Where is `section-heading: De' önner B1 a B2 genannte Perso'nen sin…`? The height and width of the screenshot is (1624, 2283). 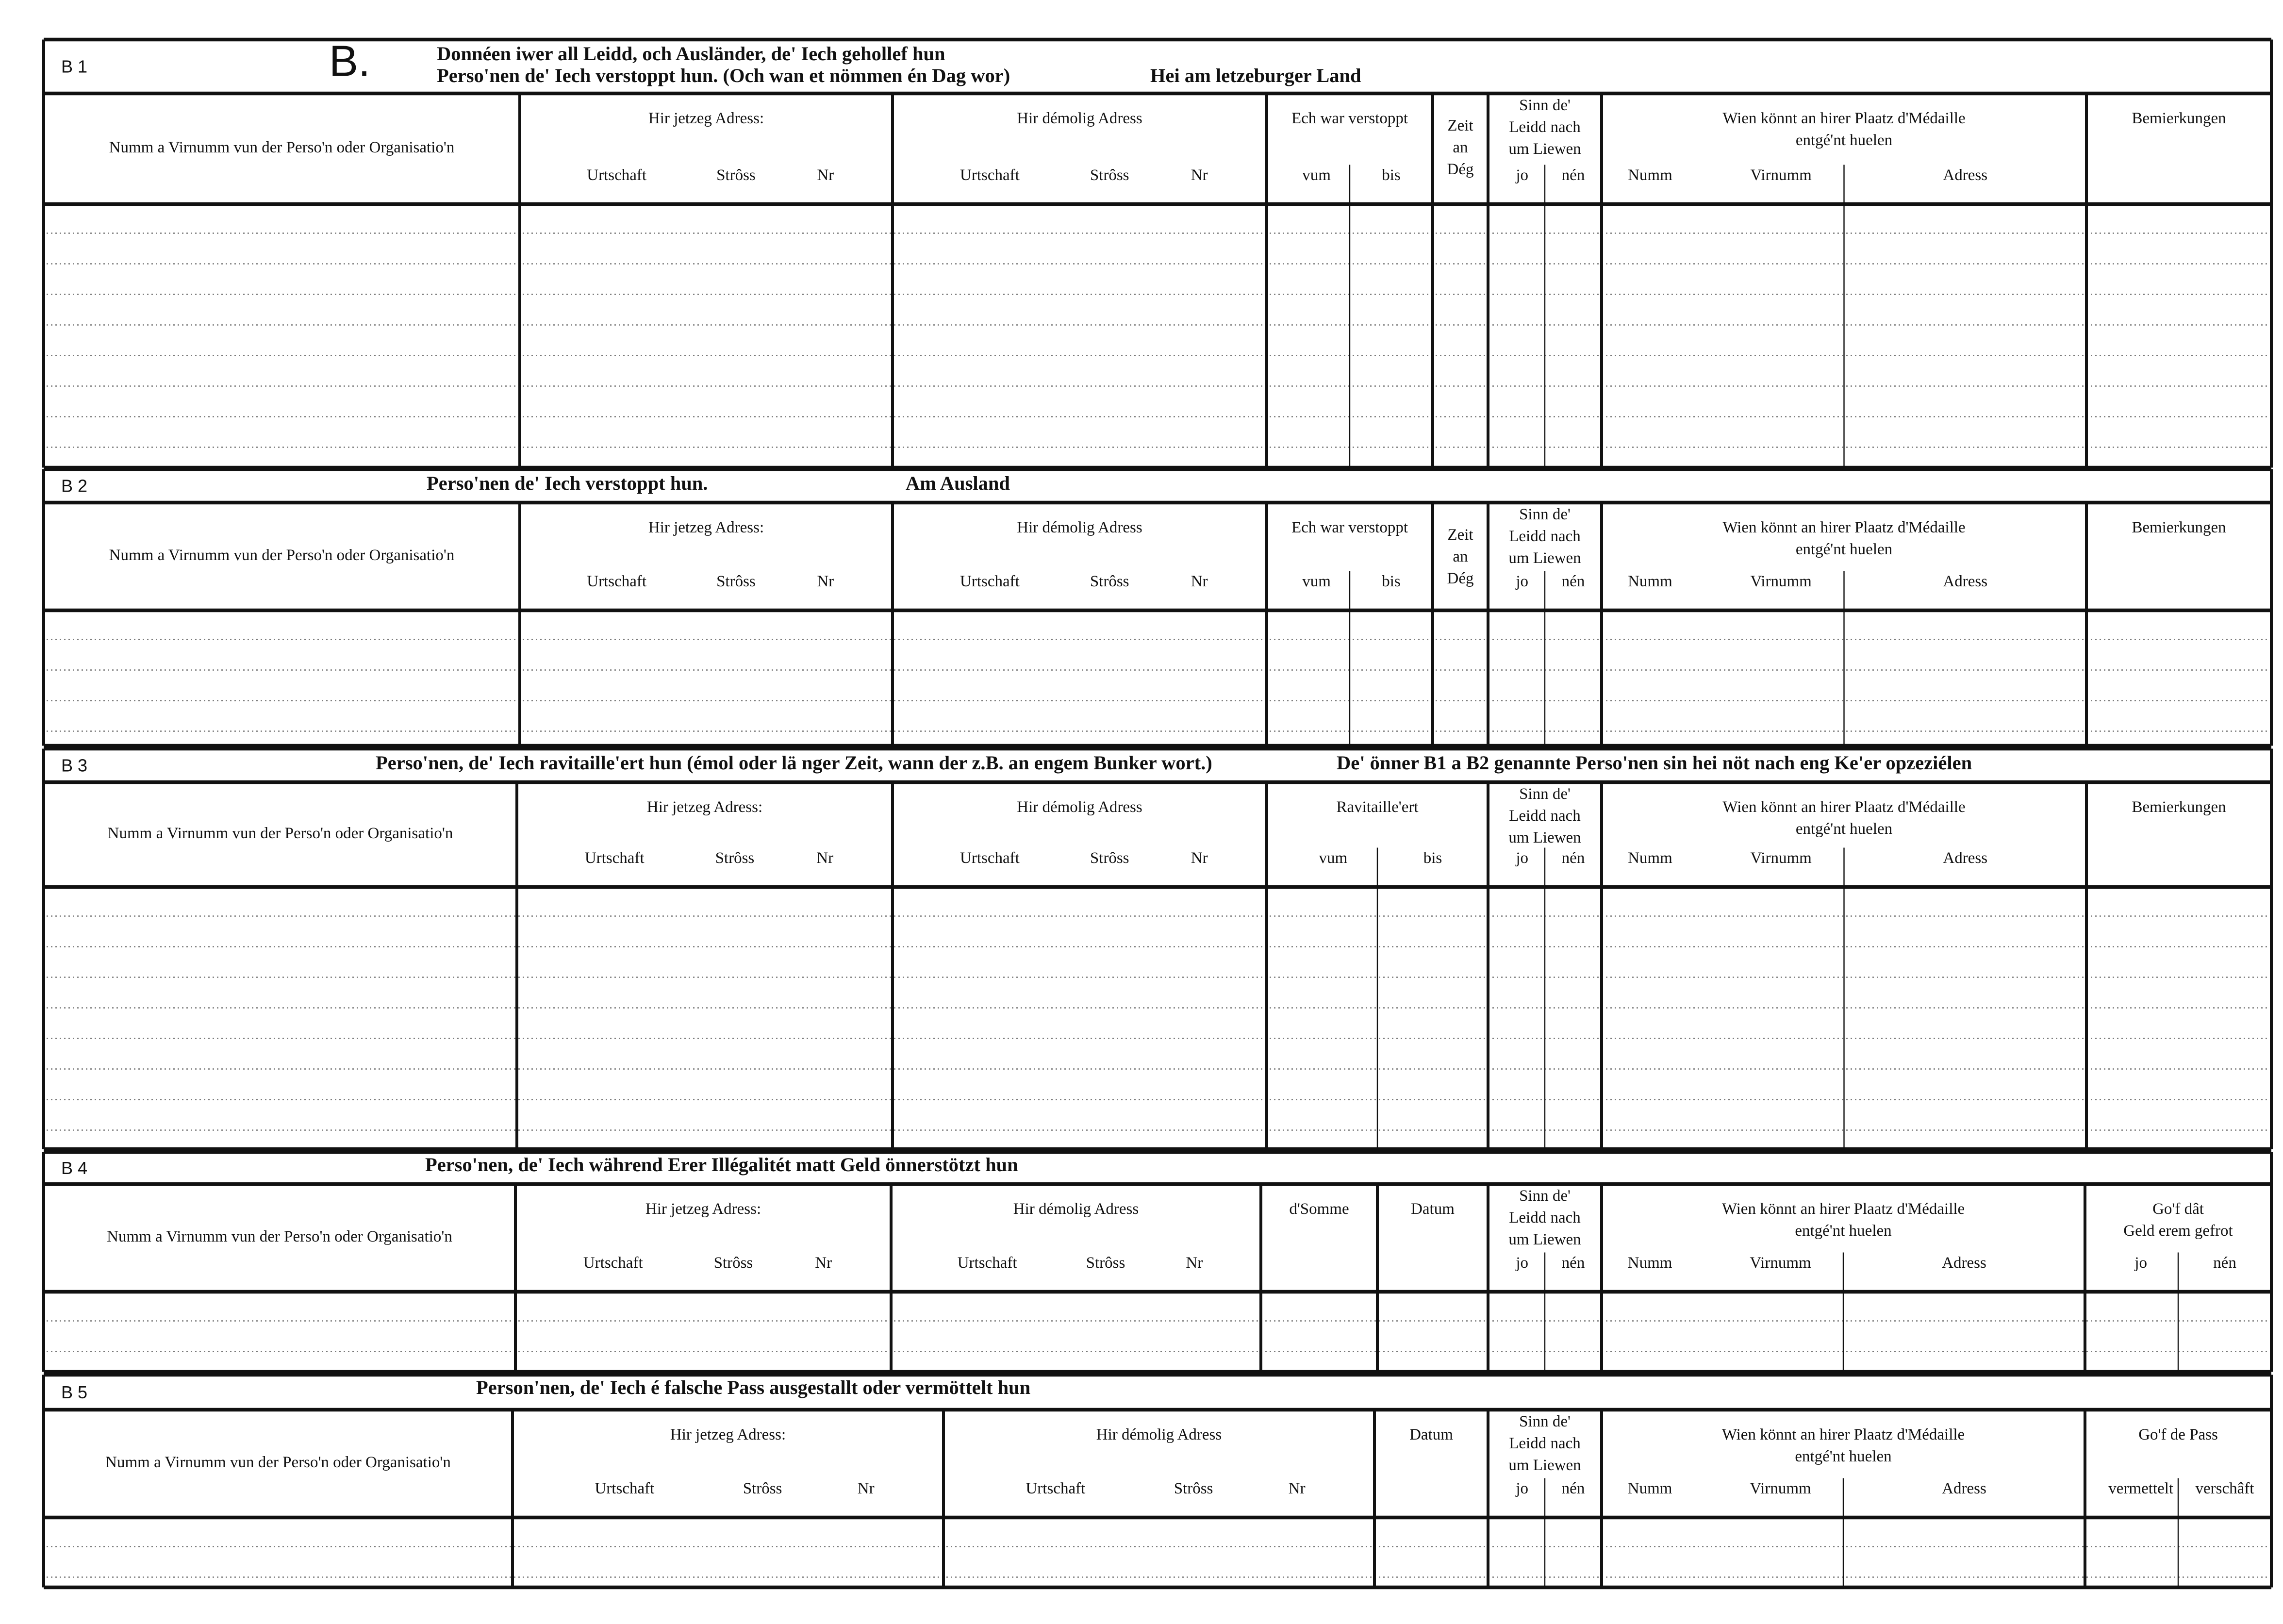 section-heading: De' önner B1 a B2 genannte Perso'nen sin… is located at coordinates (1654, 763).